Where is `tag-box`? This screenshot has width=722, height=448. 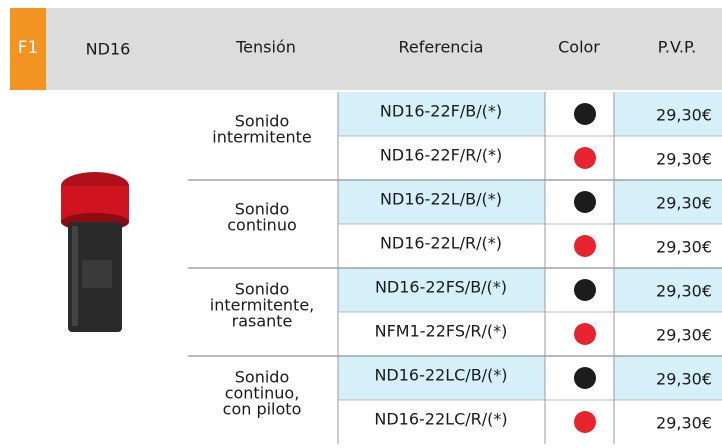 tag-box is located at coordinates (28, 49).